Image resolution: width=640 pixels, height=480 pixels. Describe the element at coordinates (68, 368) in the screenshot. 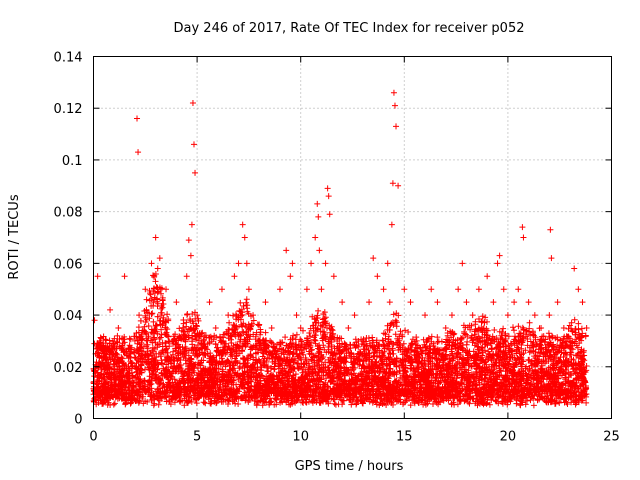

I see `y-tick-label: 0.02` at that location.